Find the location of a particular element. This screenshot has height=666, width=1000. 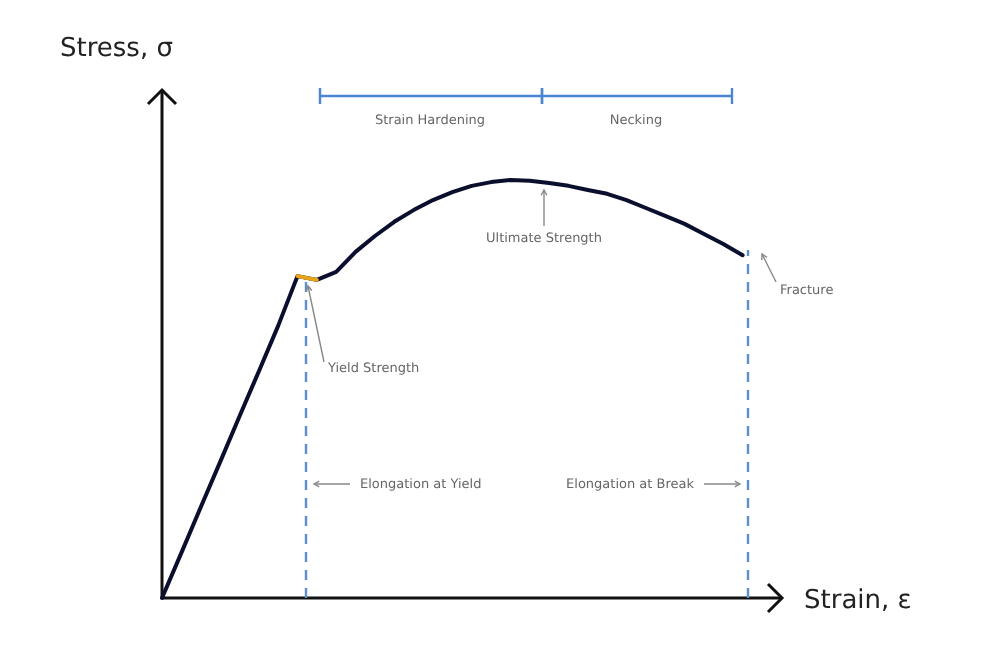

x-axis-title: Strain, ε is located at coordinates (858, 601).